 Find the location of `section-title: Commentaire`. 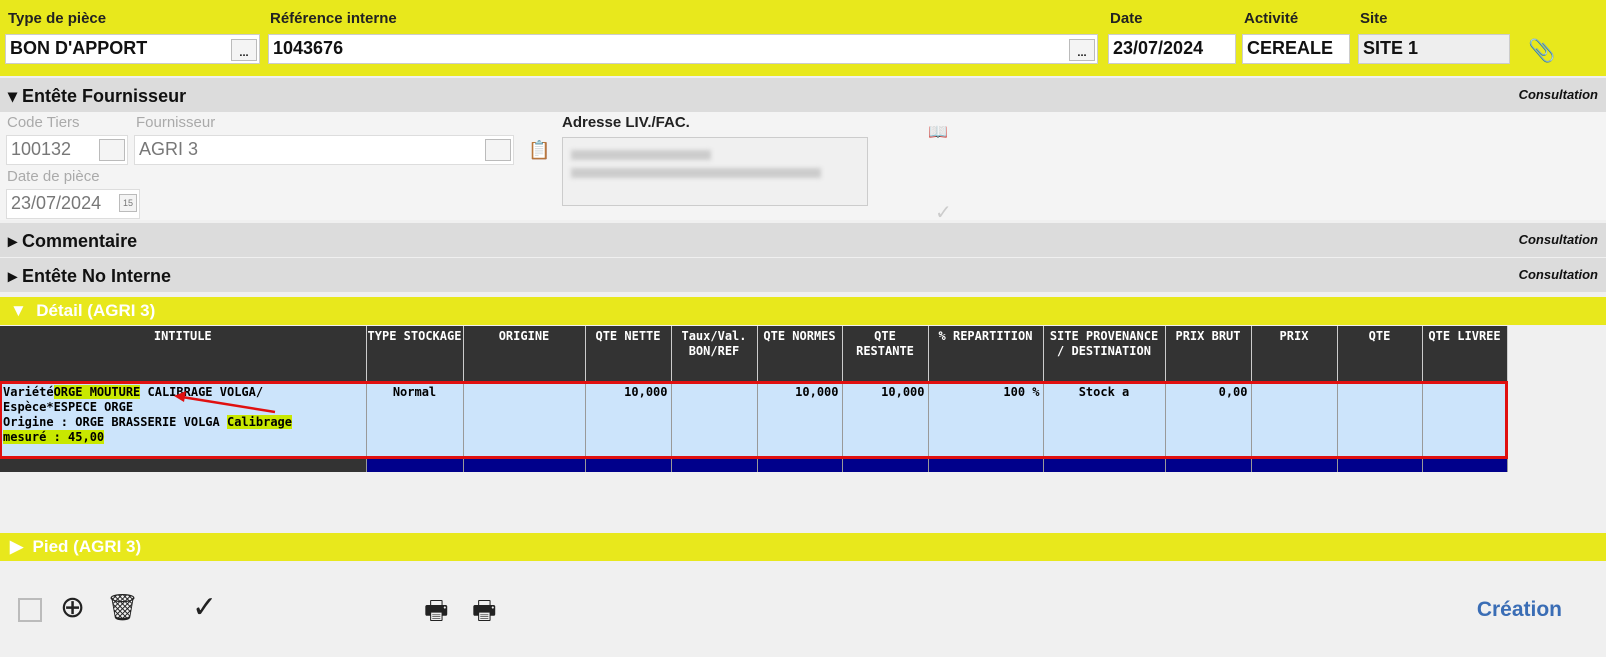

section-title: Commentaire is located at coordinates (80, 241).